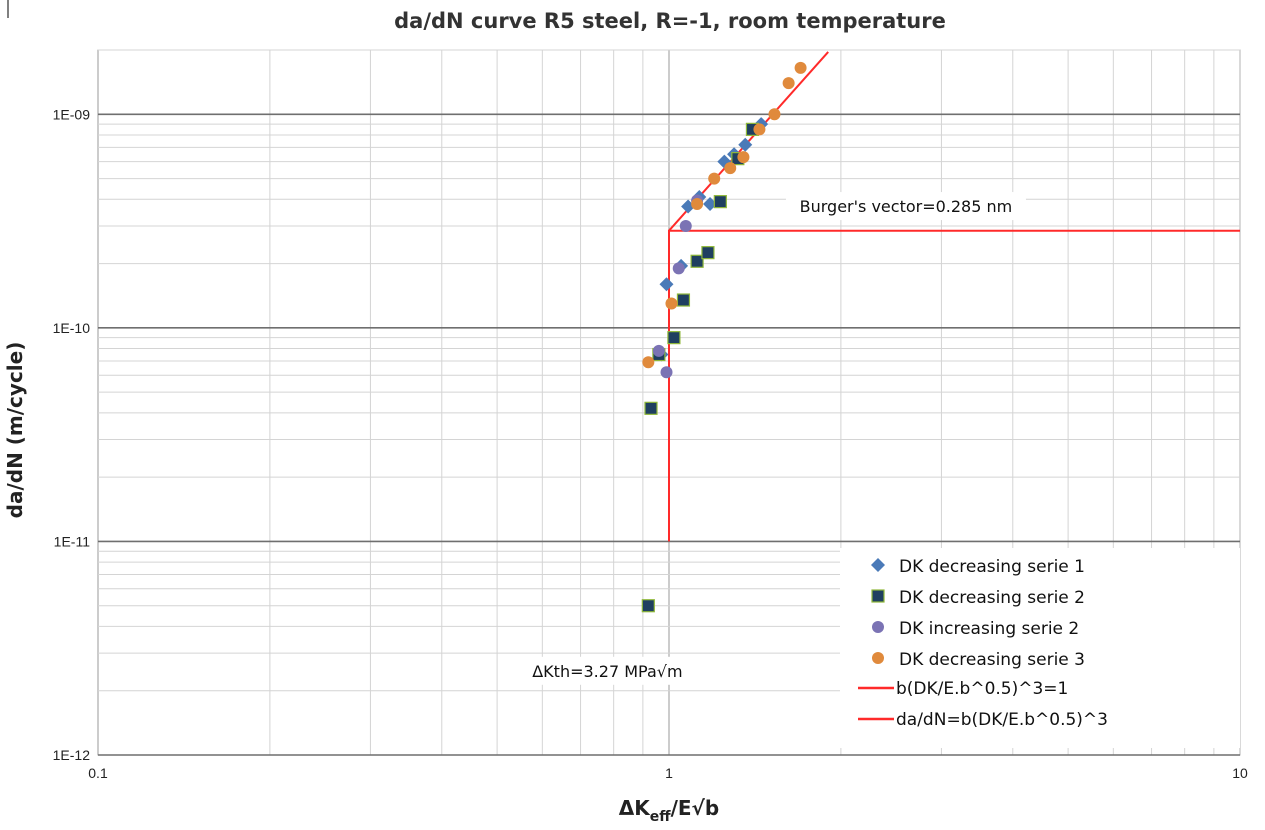 This screenshot has width=1265, height=830. I want to click on annotation-label: Burger's vector=0.285 nm, so click(906, 206).